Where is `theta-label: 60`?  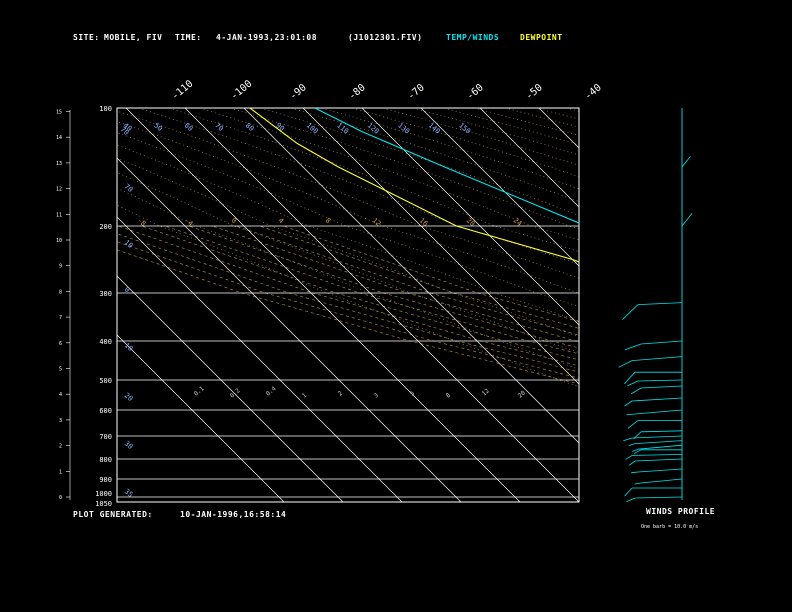
theta-label: 60 is located at coordinates (189, 127).